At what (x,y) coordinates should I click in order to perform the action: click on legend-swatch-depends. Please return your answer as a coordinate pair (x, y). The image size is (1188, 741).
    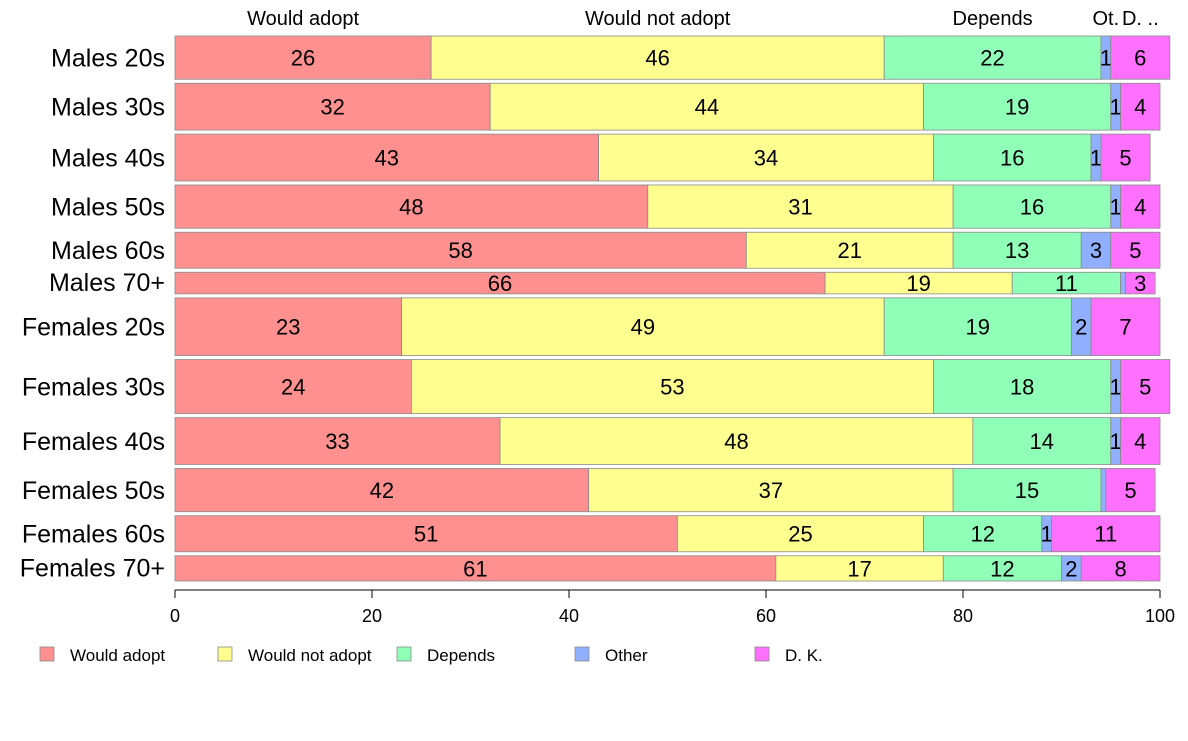
    Looking at the image, I should click on (404, 654).